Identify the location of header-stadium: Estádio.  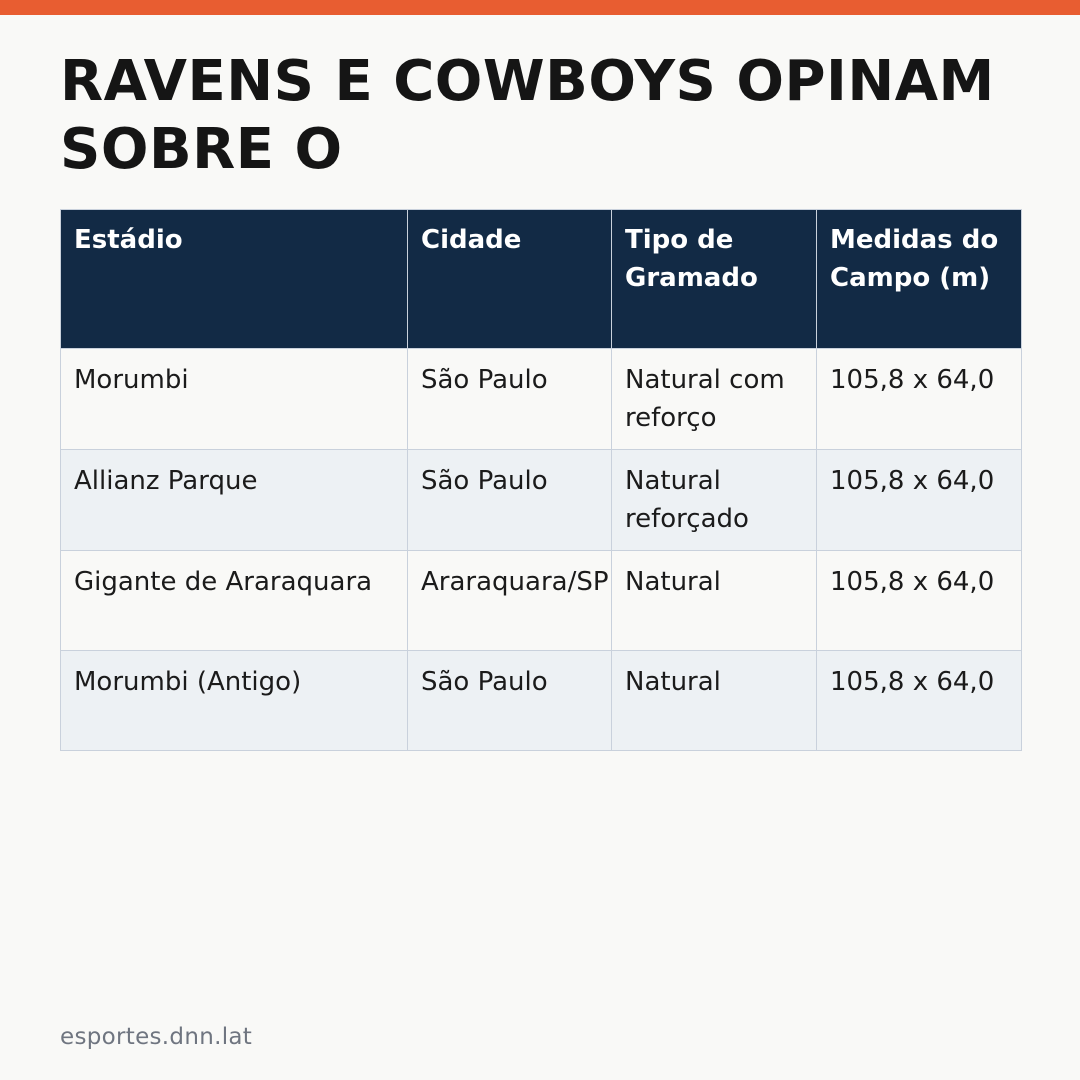
(234, 279).